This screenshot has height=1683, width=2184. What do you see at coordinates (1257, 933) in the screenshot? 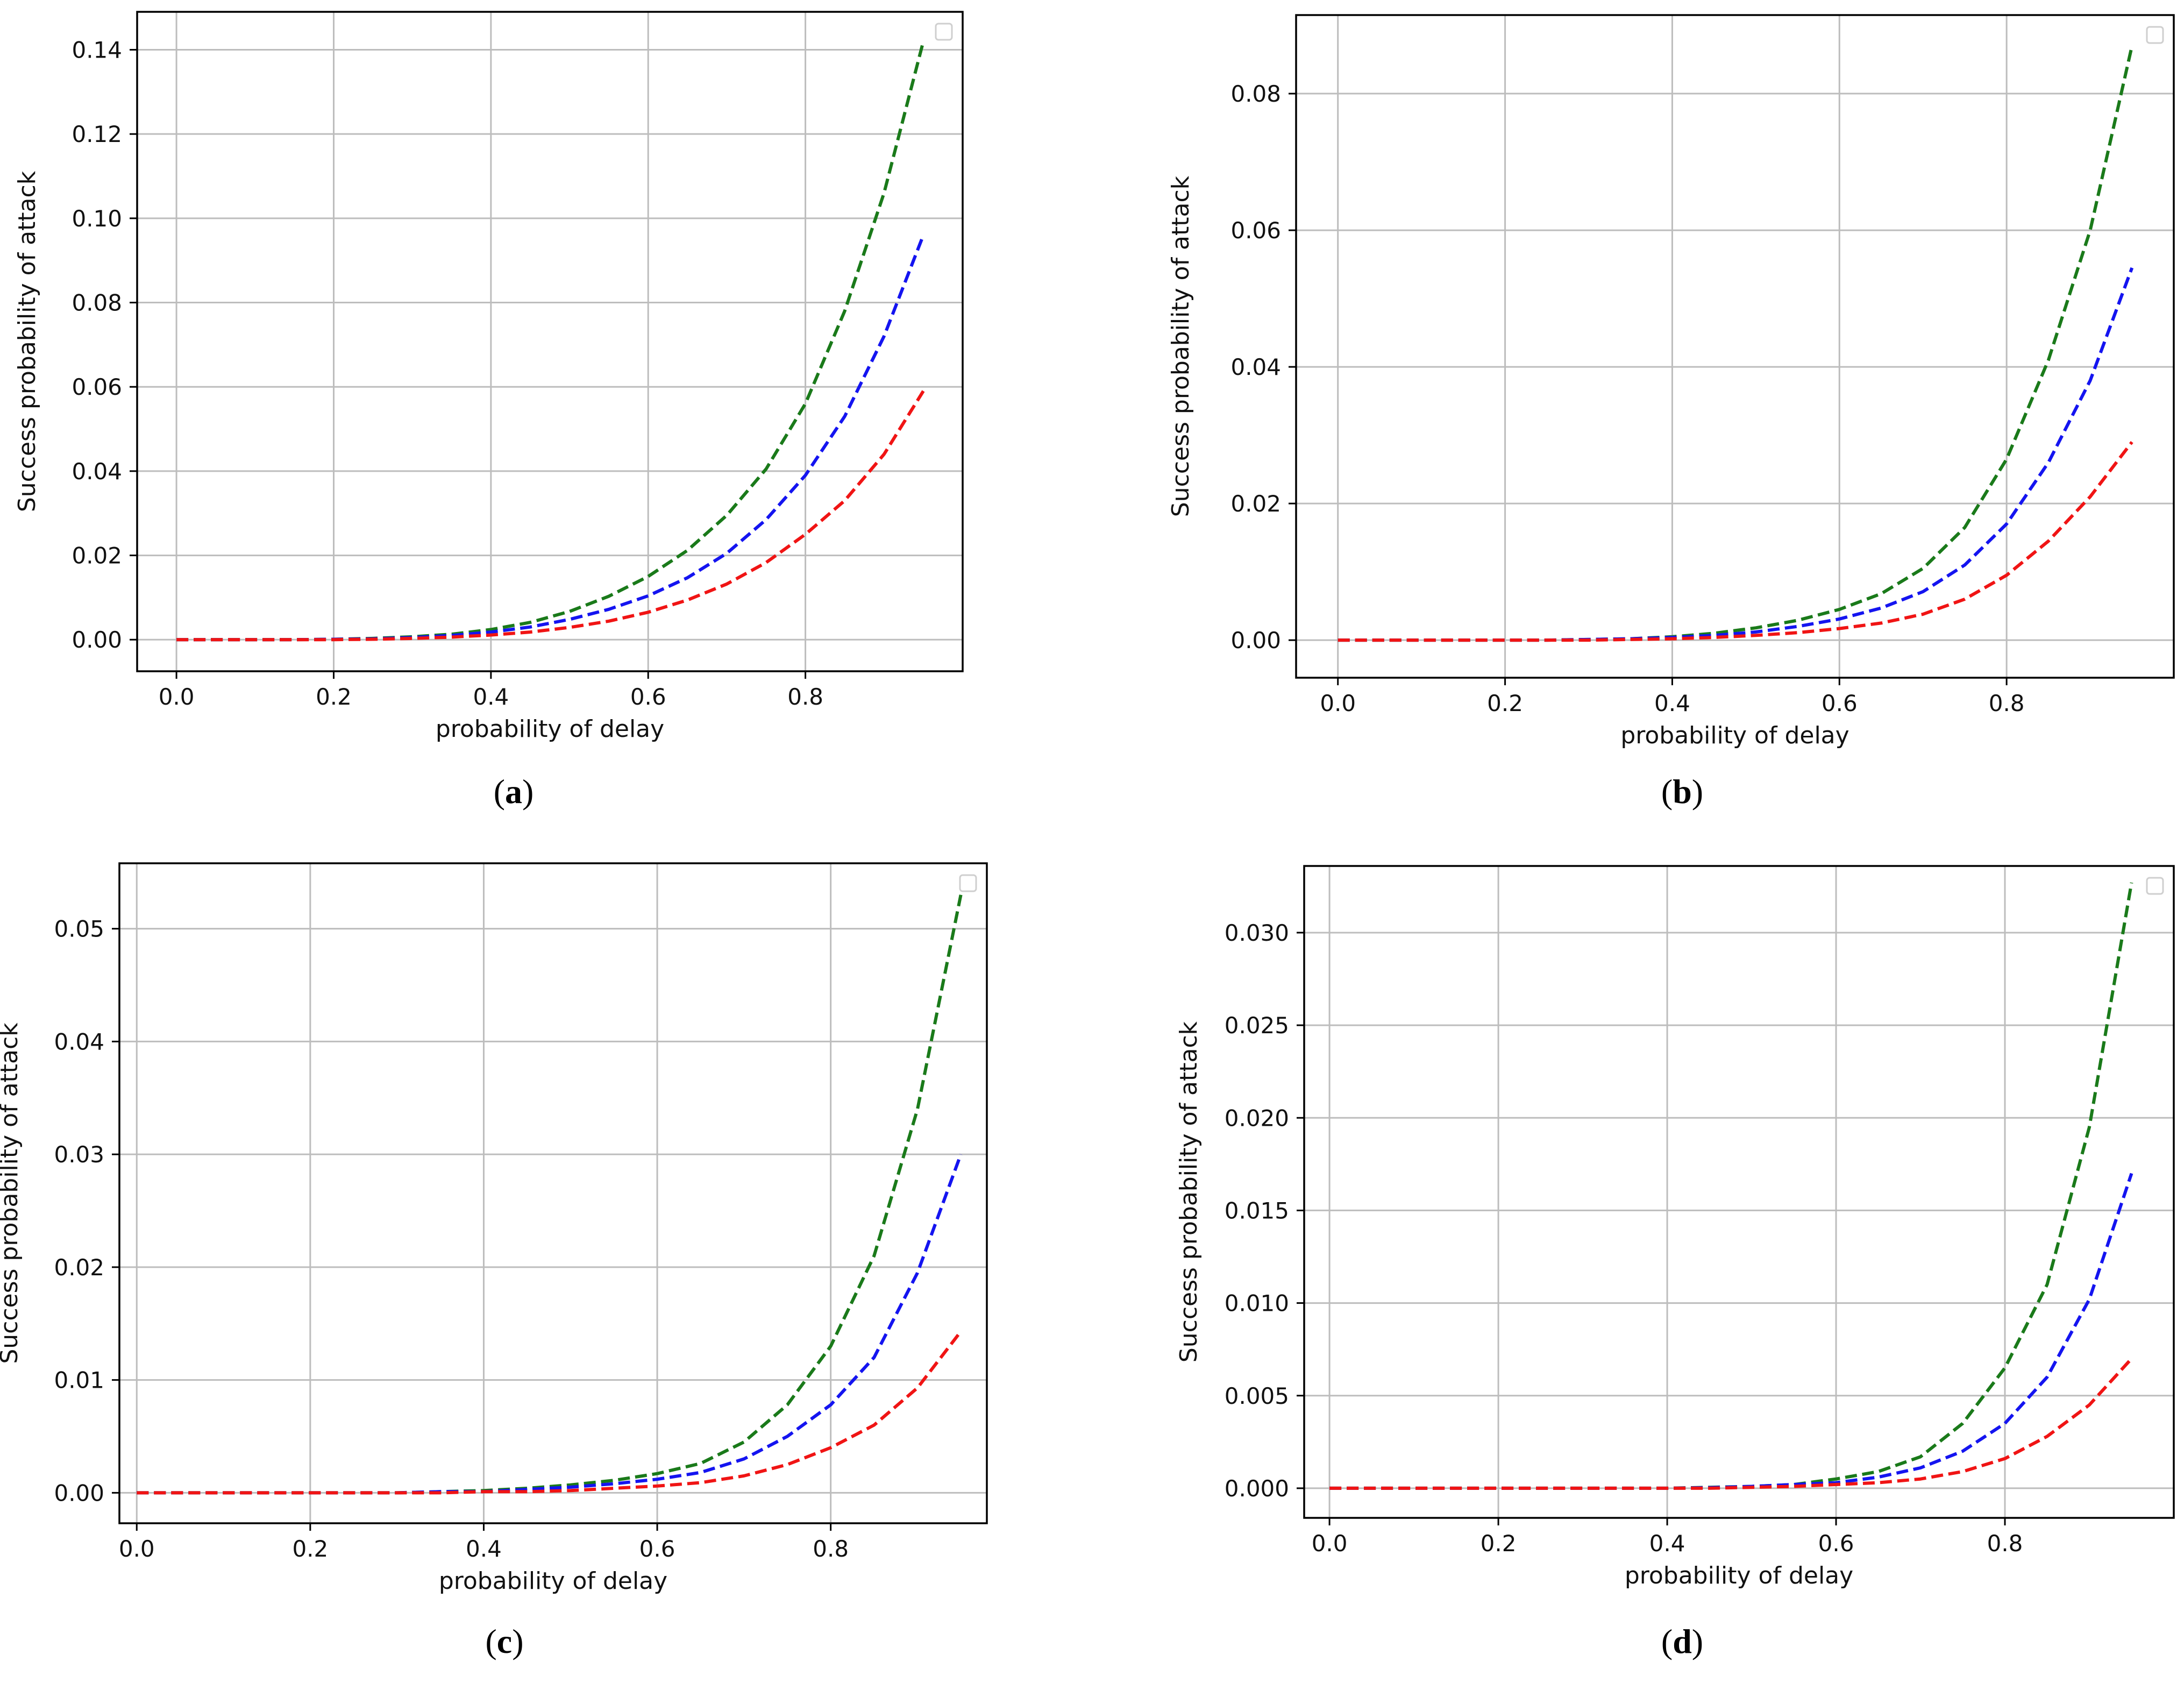
I see `y-tick-label: 0.030` at bounding box center [1257, 933].